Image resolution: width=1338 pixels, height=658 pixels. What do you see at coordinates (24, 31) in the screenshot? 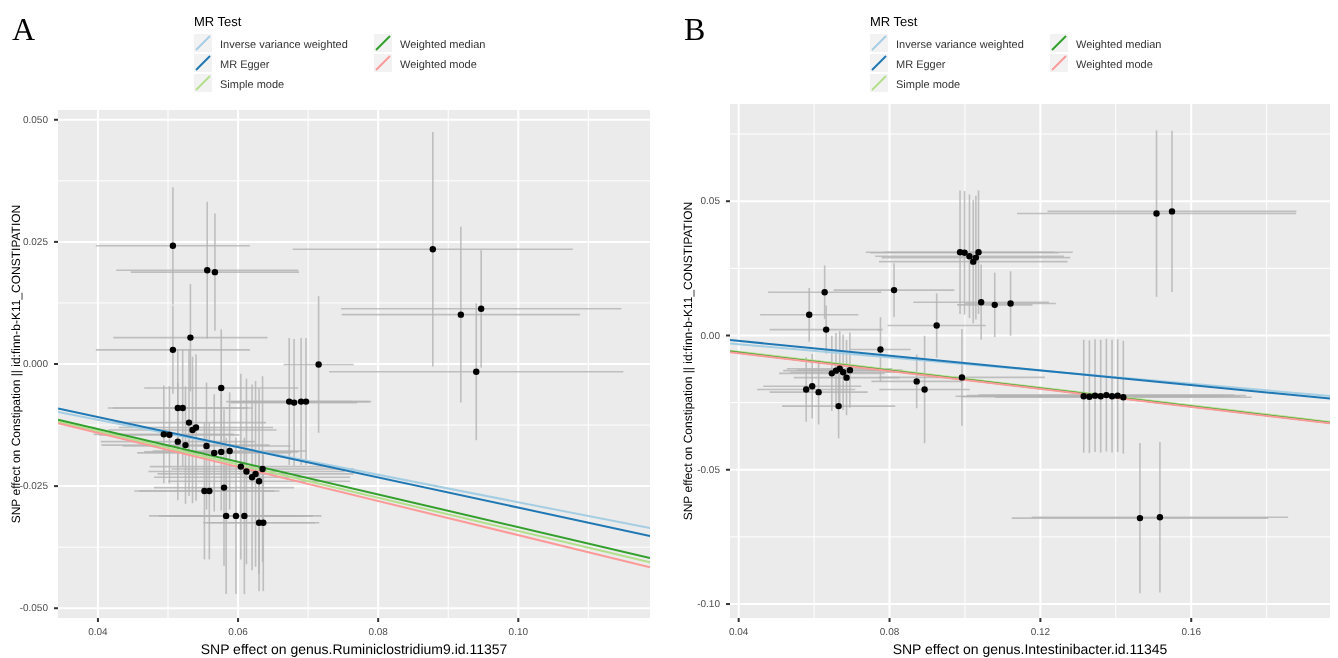
I see `chart-title: A` at bounding box center [24, 31].